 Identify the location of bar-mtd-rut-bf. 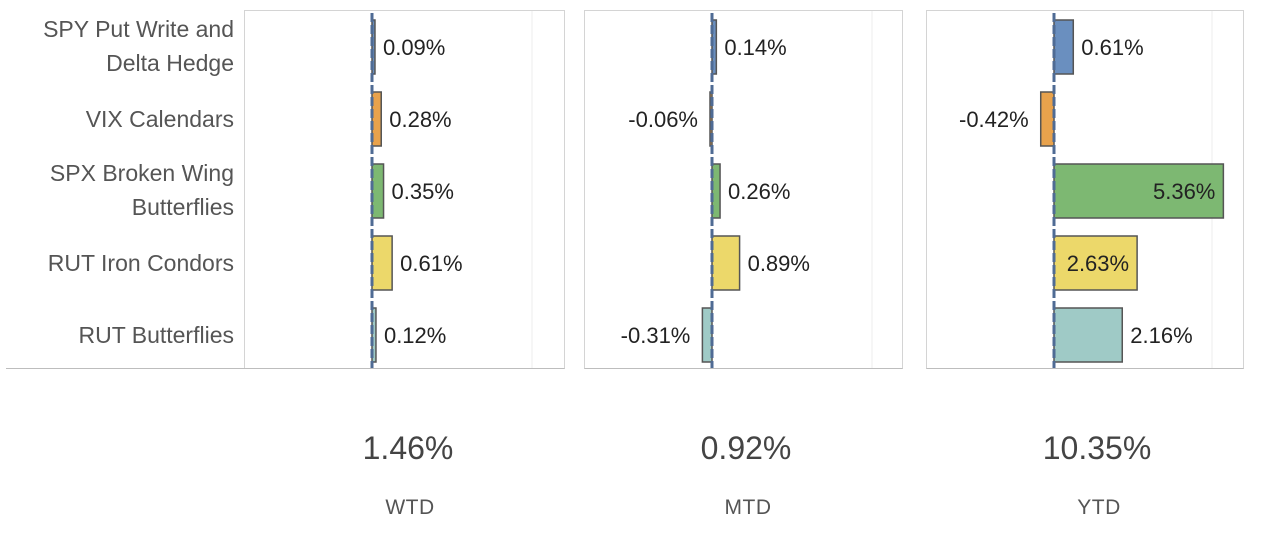
(707, 335).